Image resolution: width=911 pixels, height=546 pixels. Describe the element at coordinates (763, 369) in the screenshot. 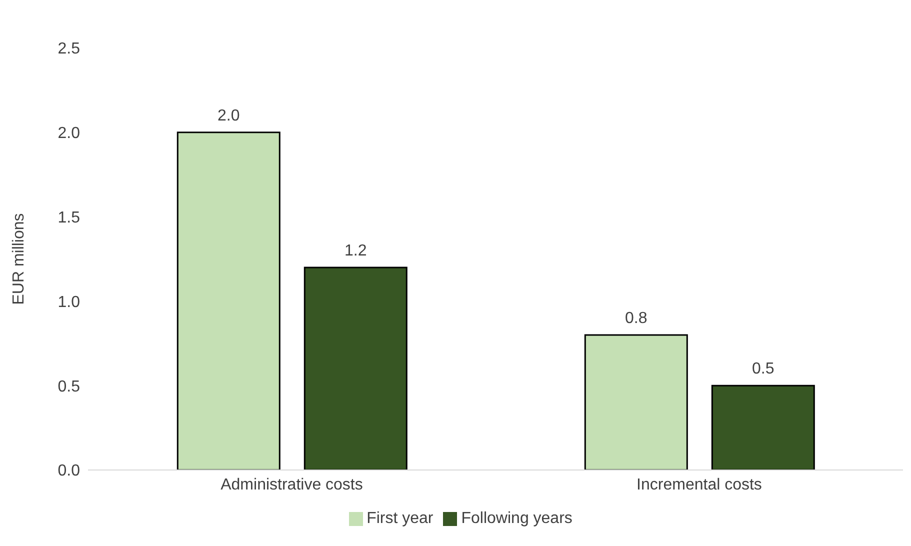

I see `data-label: 0.5` at that location.